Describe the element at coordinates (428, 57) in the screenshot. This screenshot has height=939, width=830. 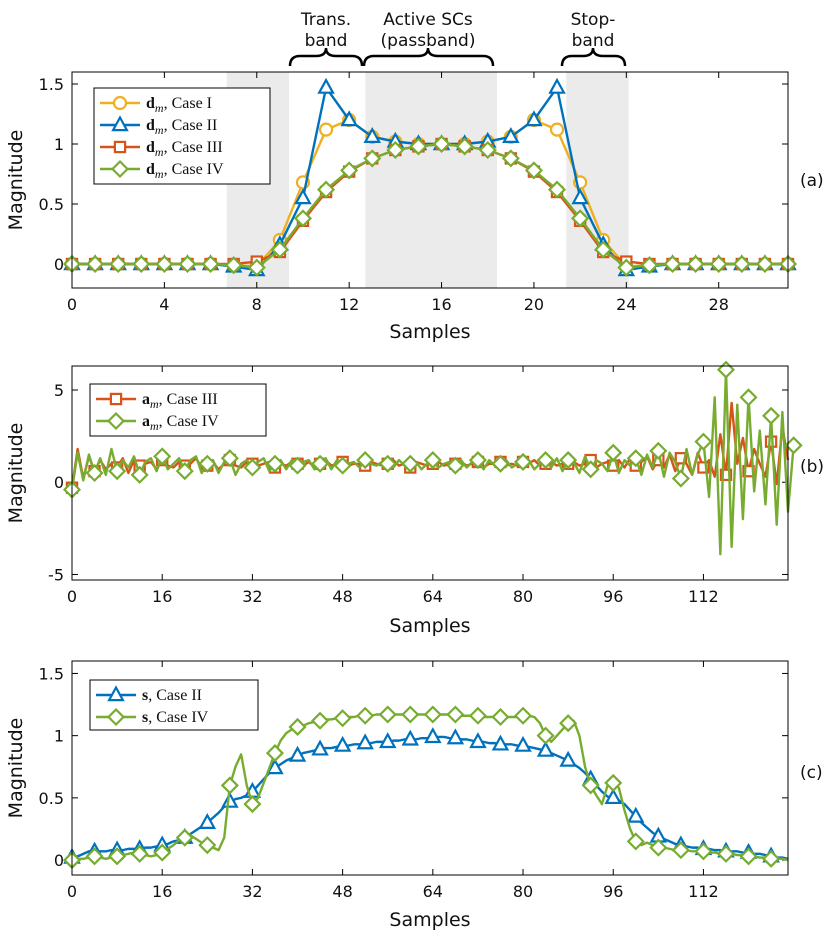
I see `active-scs-brace` at that location.